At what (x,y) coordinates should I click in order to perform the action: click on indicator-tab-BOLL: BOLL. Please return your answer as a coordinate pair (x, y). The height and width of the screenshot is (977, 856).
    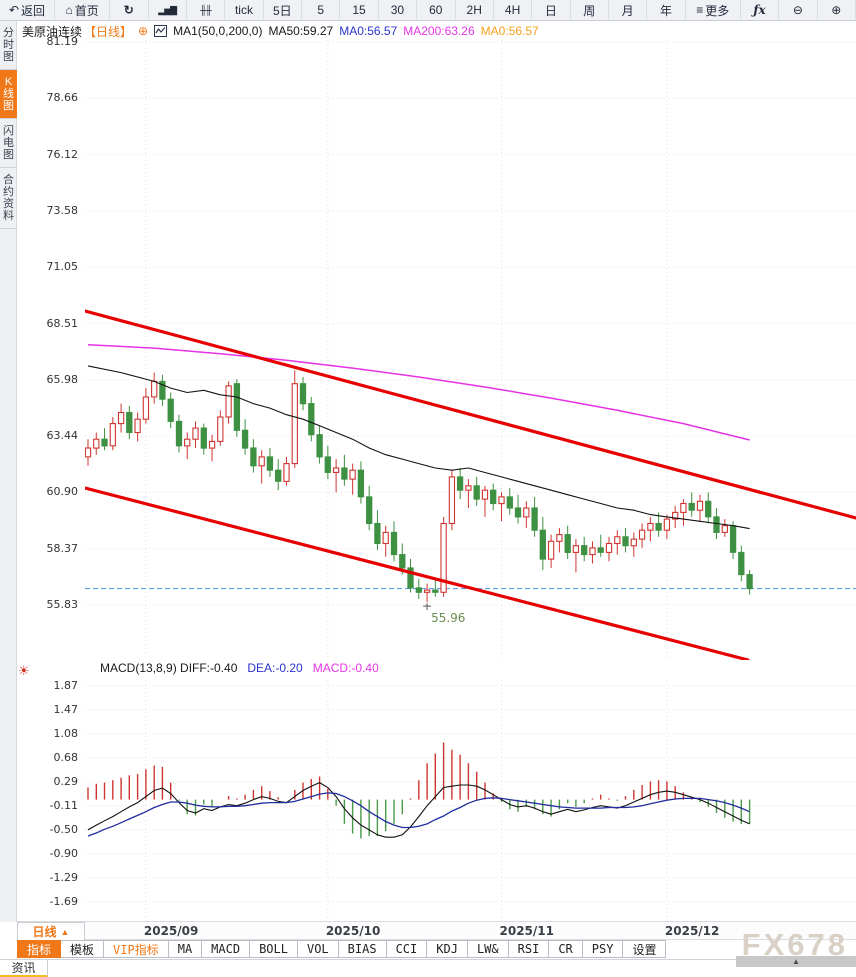
    Looking at the image, I should click on (274, 949).